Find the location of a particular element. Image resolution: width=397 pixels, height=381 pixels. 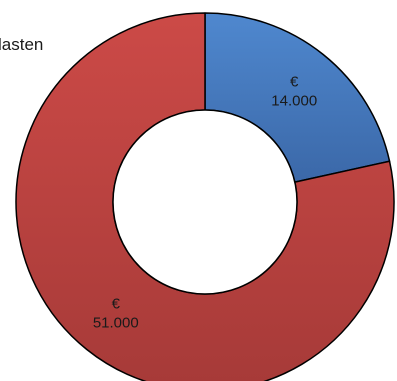

partial-legend-text: lasten is located at coordinates (21, 44).